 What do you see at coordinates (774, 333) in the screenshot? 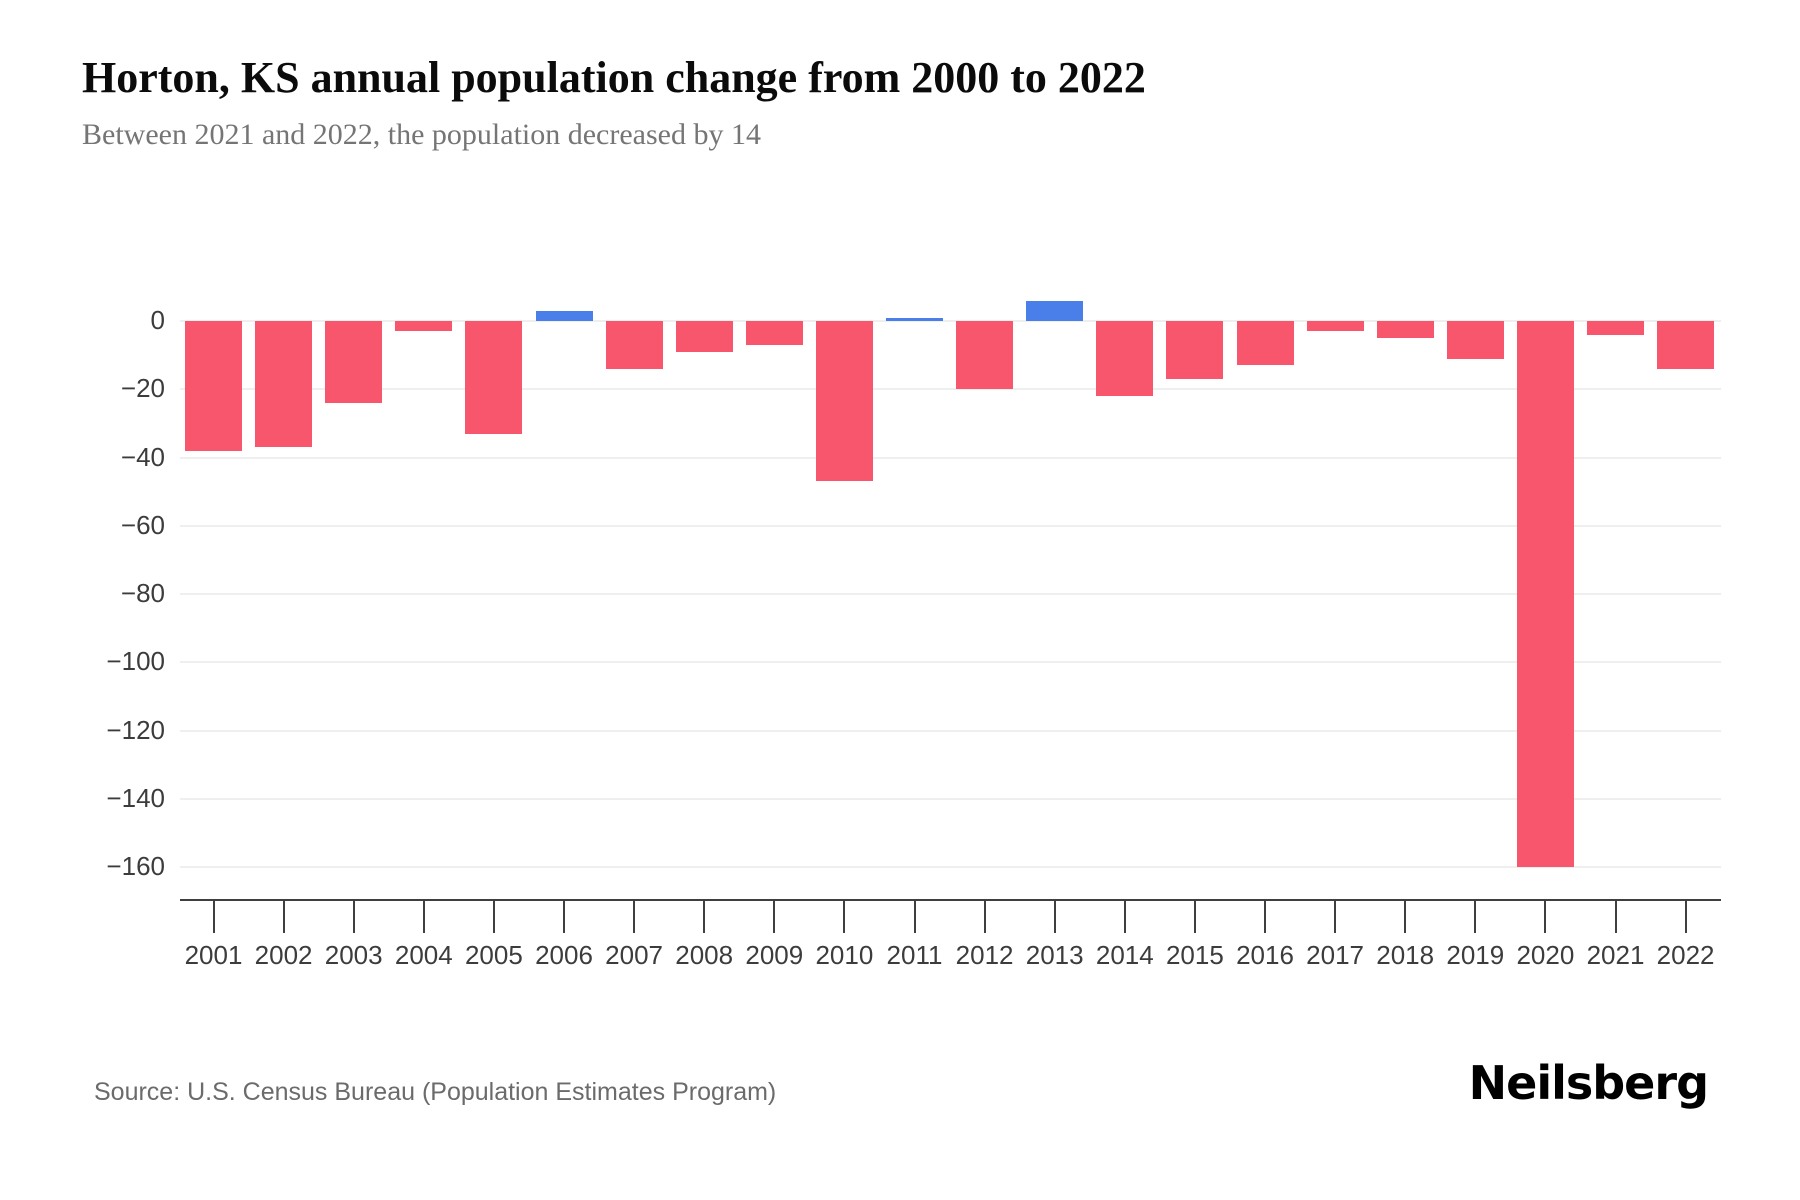
I see `bar-2009` at bounding box center [774, 333].